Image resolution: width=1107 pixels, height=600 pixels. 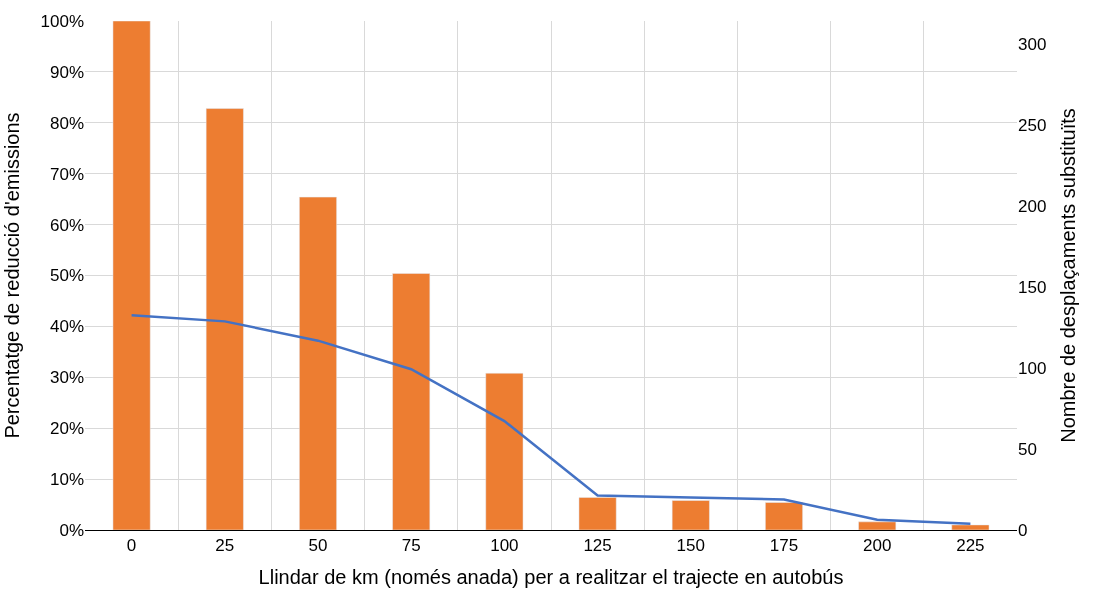 What do you see at coordinates (66, 174) in the screenshot?
I see `y-tick-label: 70%` at bounding box center [66, 174].